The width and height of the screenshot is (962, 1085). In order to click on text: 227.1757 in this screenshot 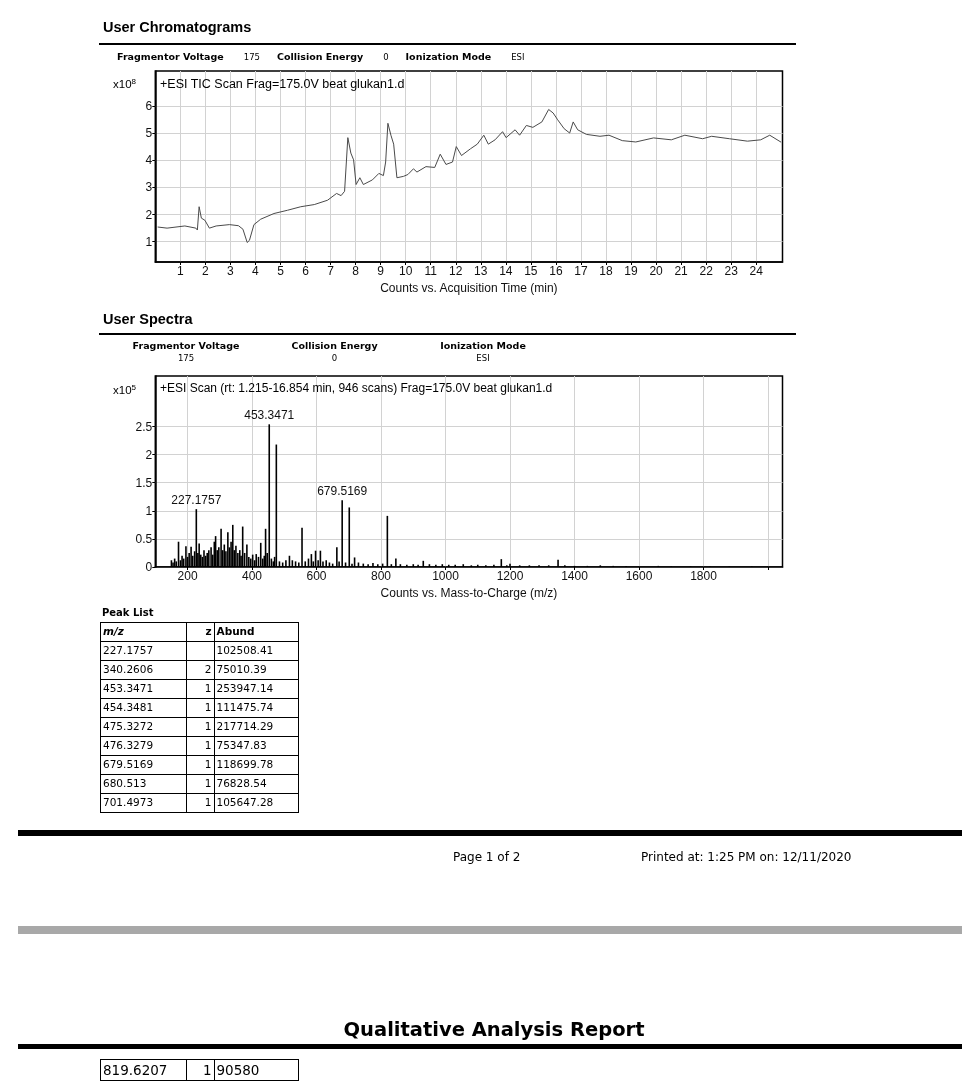, I will do `click(128, 650)`.